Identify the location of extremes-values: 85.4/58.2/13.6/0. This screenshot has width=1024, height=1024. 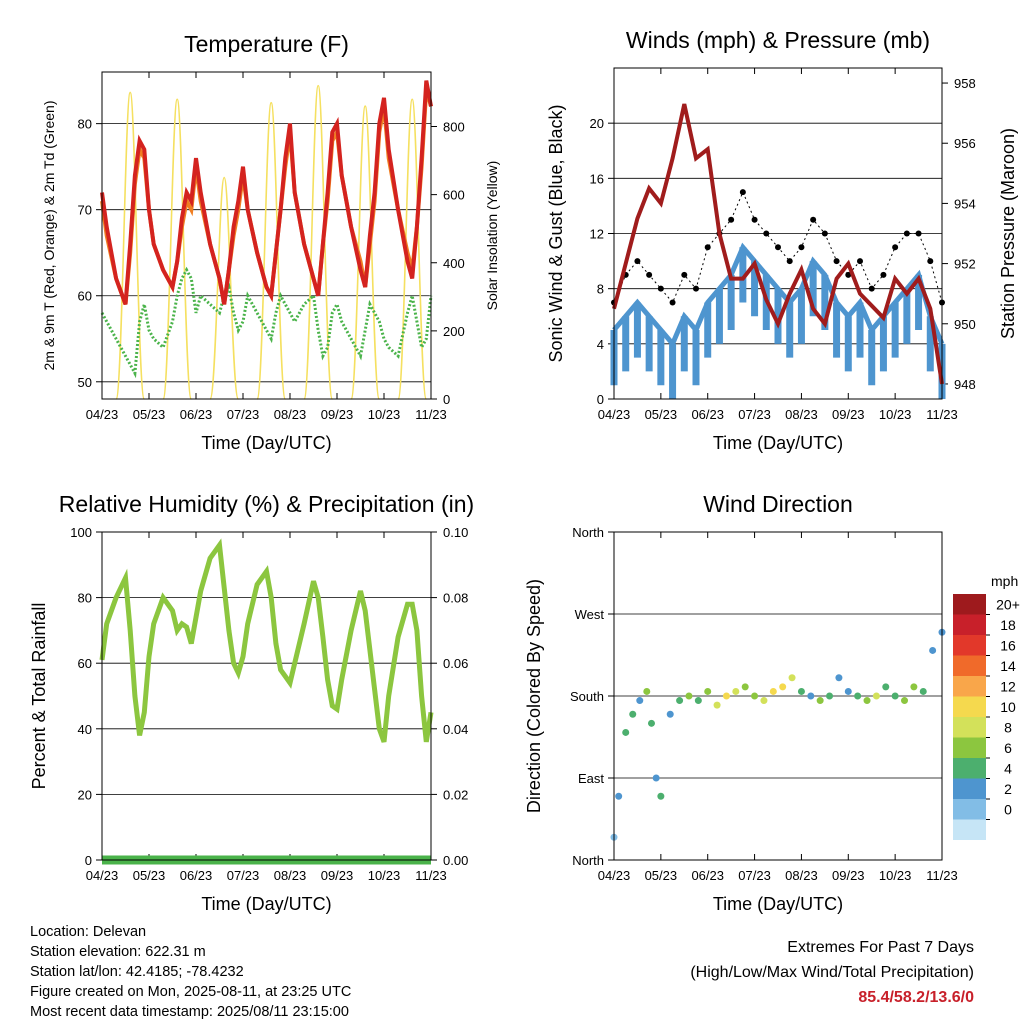
(916, 997).